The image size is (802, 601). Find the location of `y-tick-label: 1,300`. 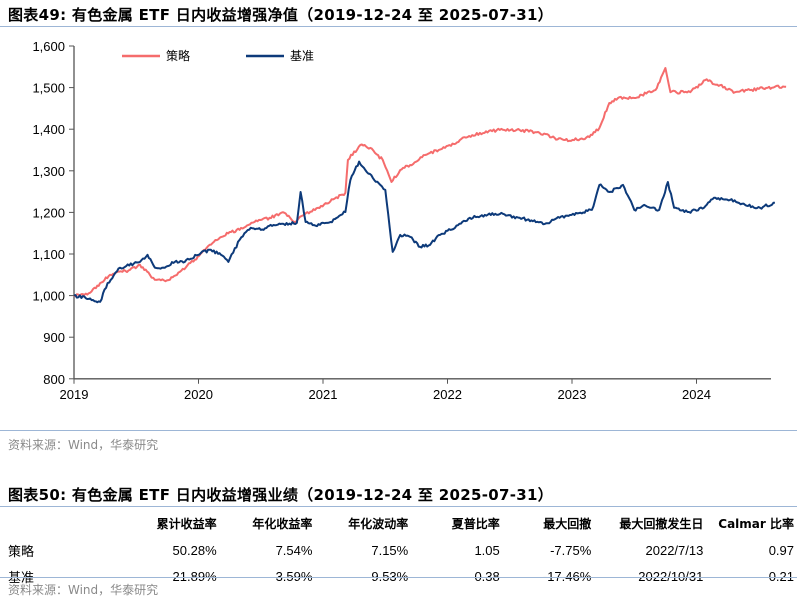

y-tick-label: 1,300 is located at coordinates (48, 171).